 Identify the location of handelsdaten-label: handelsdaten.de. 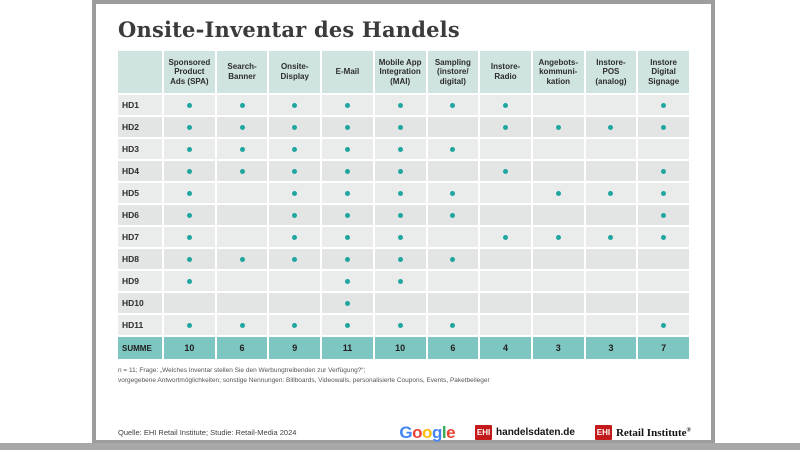
(535, 432).